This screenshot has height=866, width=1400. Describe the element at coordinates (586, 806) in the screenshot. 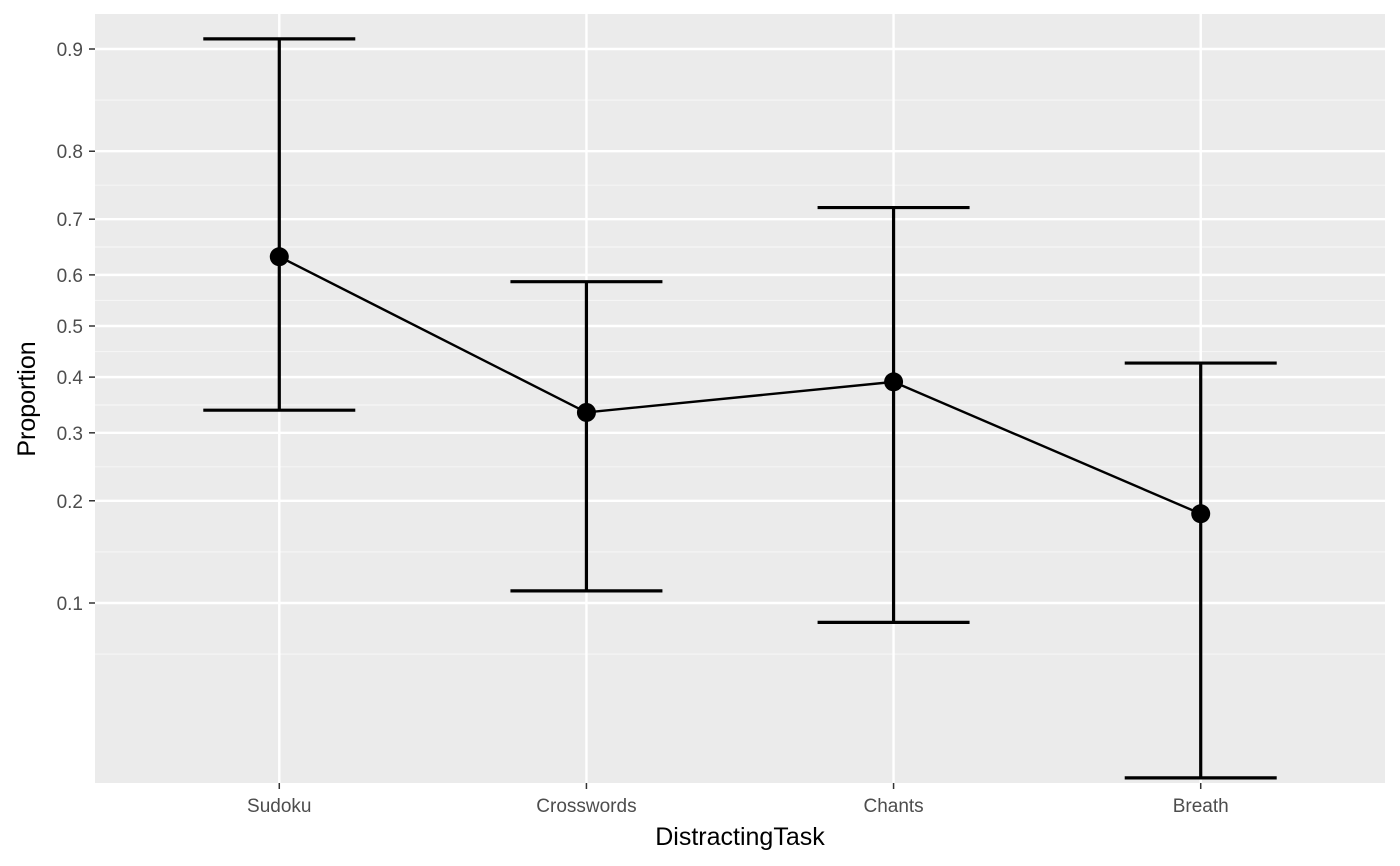

I see `x-tick-label: Crosswords` at that location.